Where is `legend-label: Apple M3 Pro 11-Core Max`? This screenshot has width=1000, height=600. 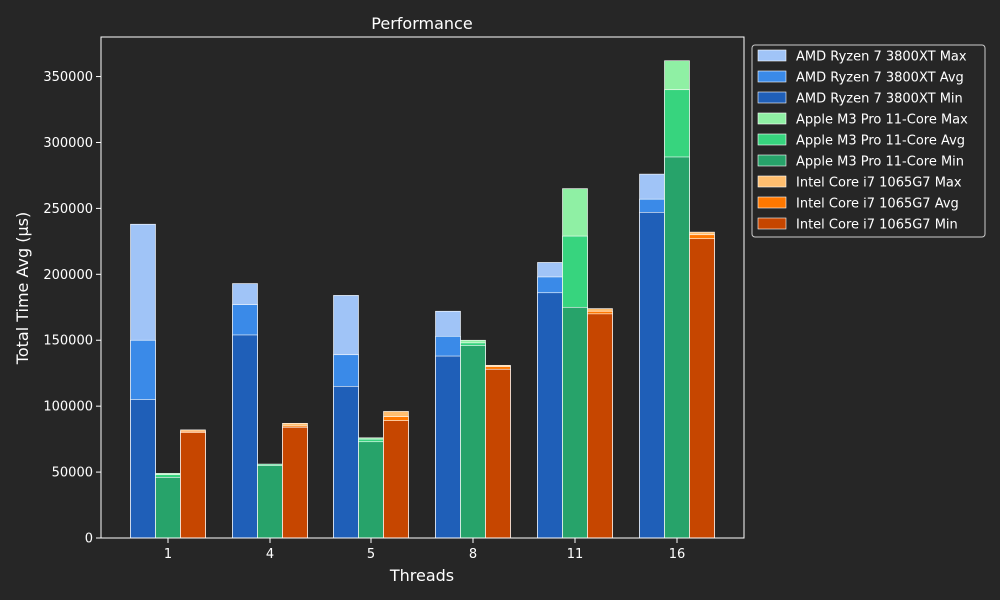
legend-label: Apple M3 Pro 11-Core Max is located at coordinates (882, 120).